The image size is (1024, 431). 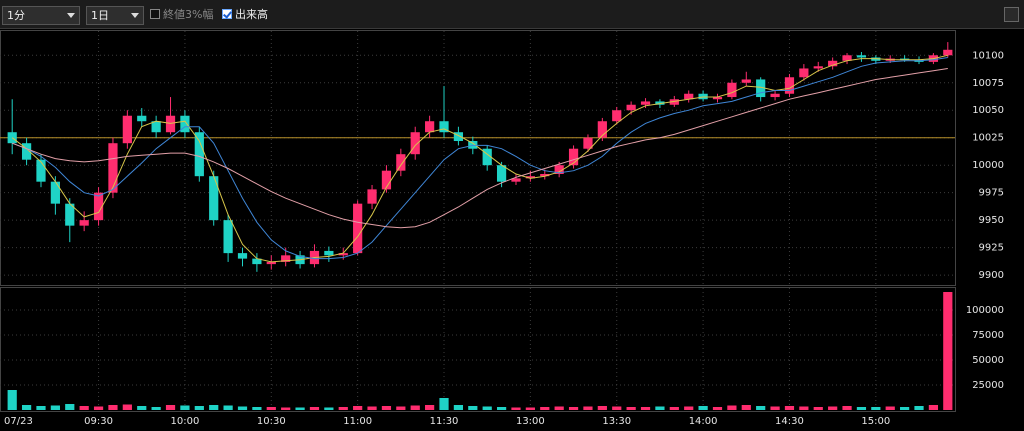 What do you see at coordinates (991, 193) in the screenshot?
I see `y-tick-label: 9975` at bounding box center [991, 193].